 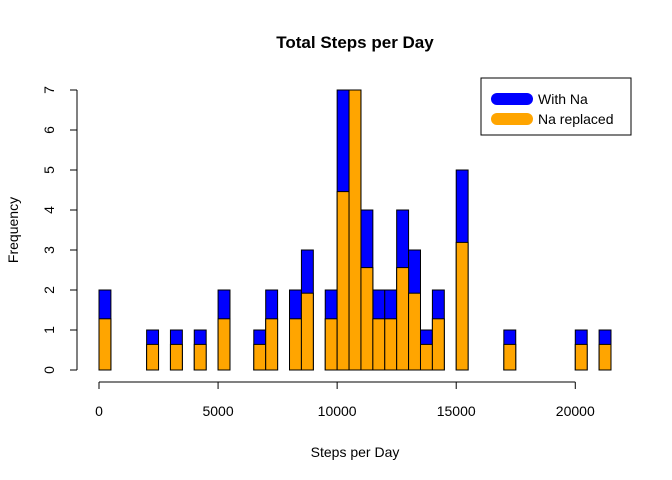 What do you see at coordinates (49, 250) in the screenshot?
I see `y-tick-label: 3` at bounding box center [49, 250].